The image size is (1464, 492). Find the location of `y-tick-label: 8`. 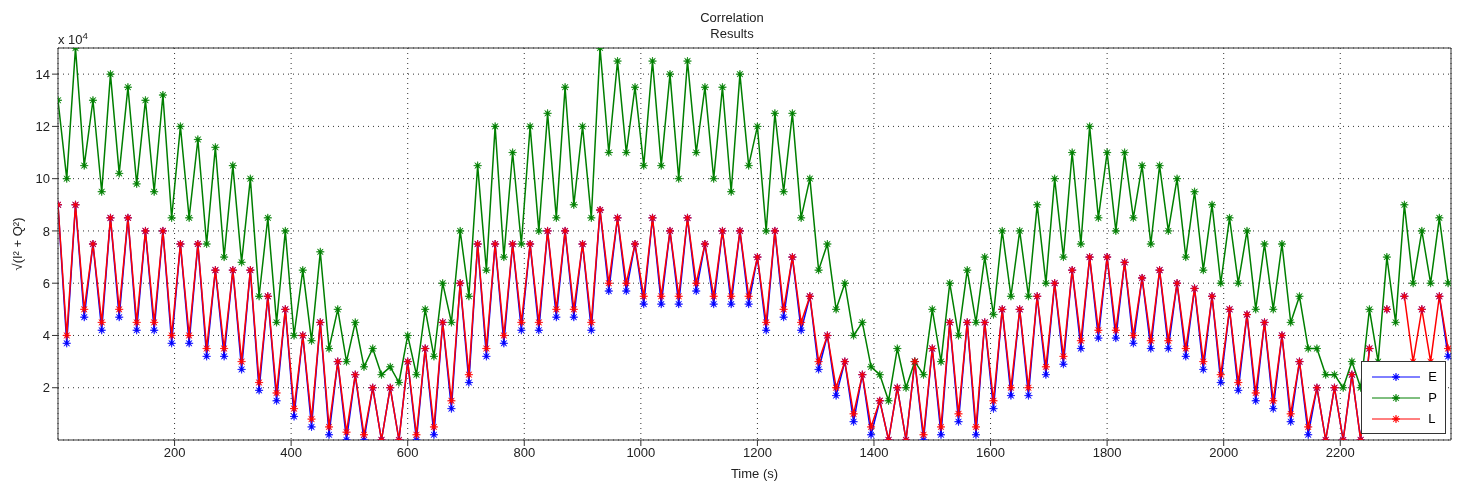

y-tick-label: 8 is located at coordinates (46, 231).